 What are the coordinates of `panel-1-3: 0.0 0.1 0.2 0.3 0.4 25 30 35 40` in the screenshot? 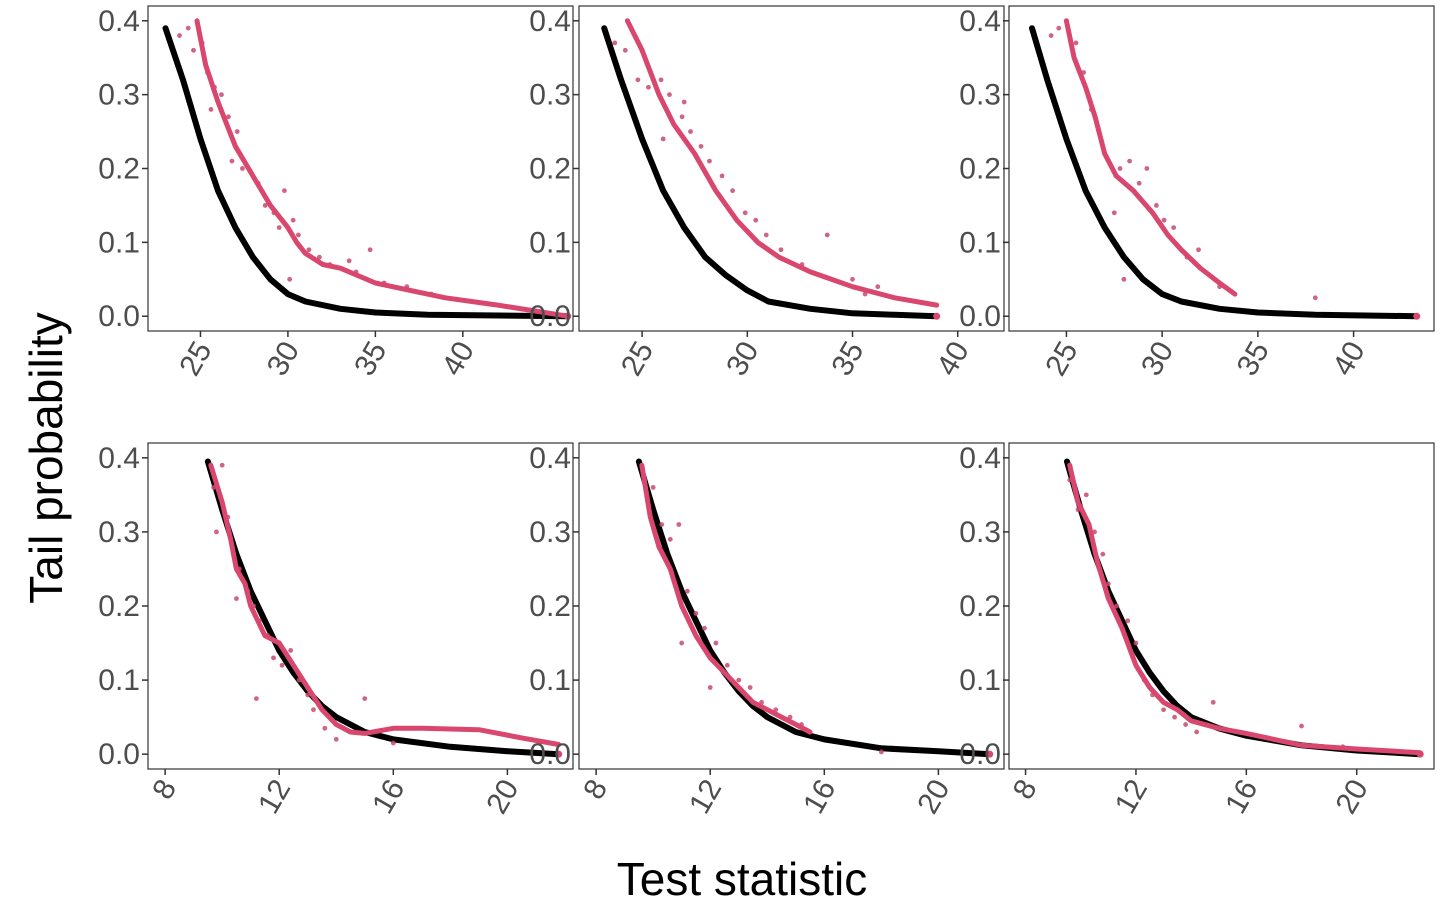 It's located at (1197, 193).